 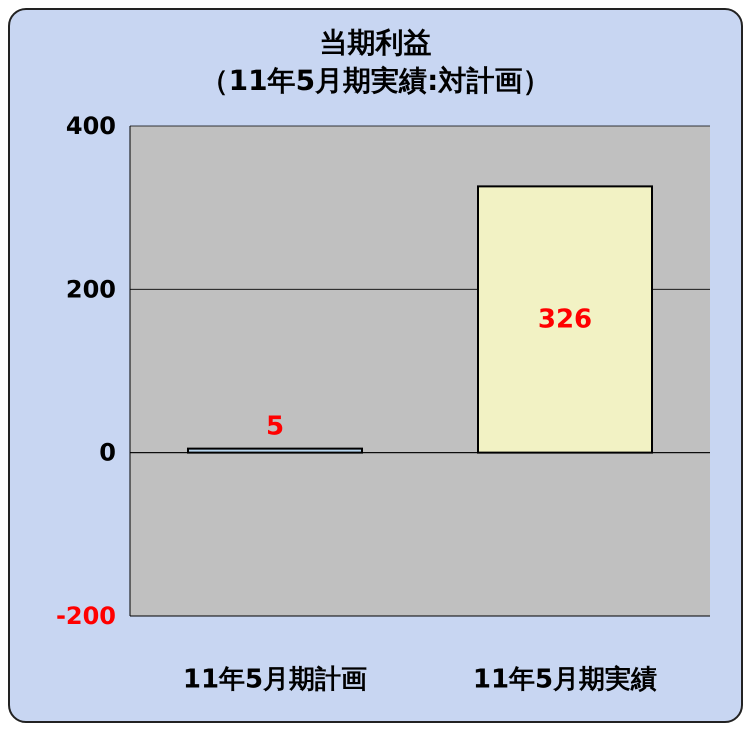 I want to click on chart-title: 当期利益, so click(x=375, y=43).